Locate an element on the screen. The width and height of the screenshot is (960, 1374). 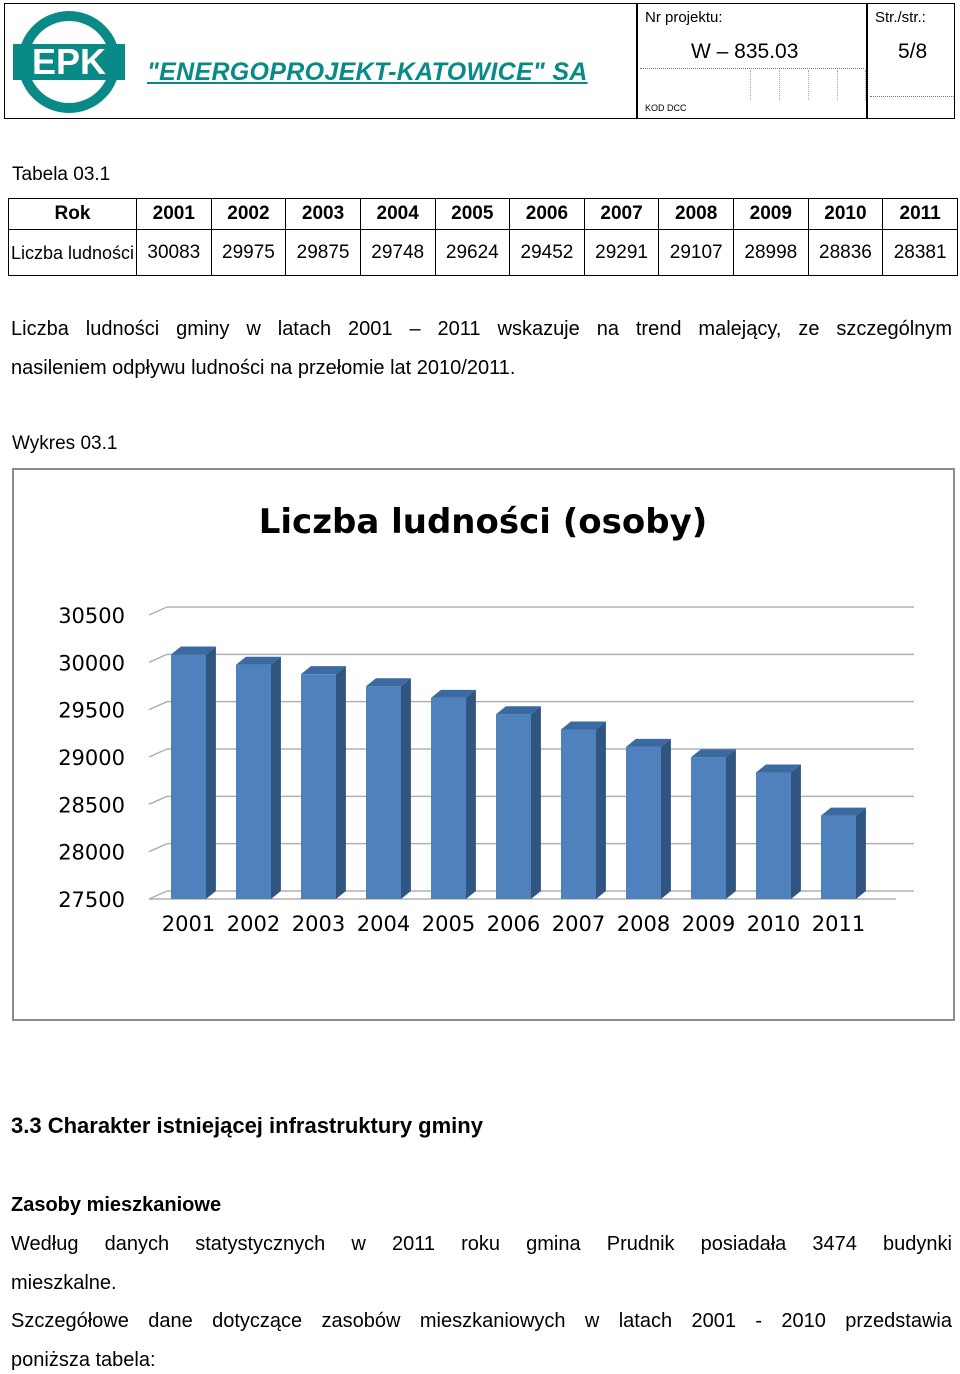
value-cell: 30083 is located at coordinates (174, 252).